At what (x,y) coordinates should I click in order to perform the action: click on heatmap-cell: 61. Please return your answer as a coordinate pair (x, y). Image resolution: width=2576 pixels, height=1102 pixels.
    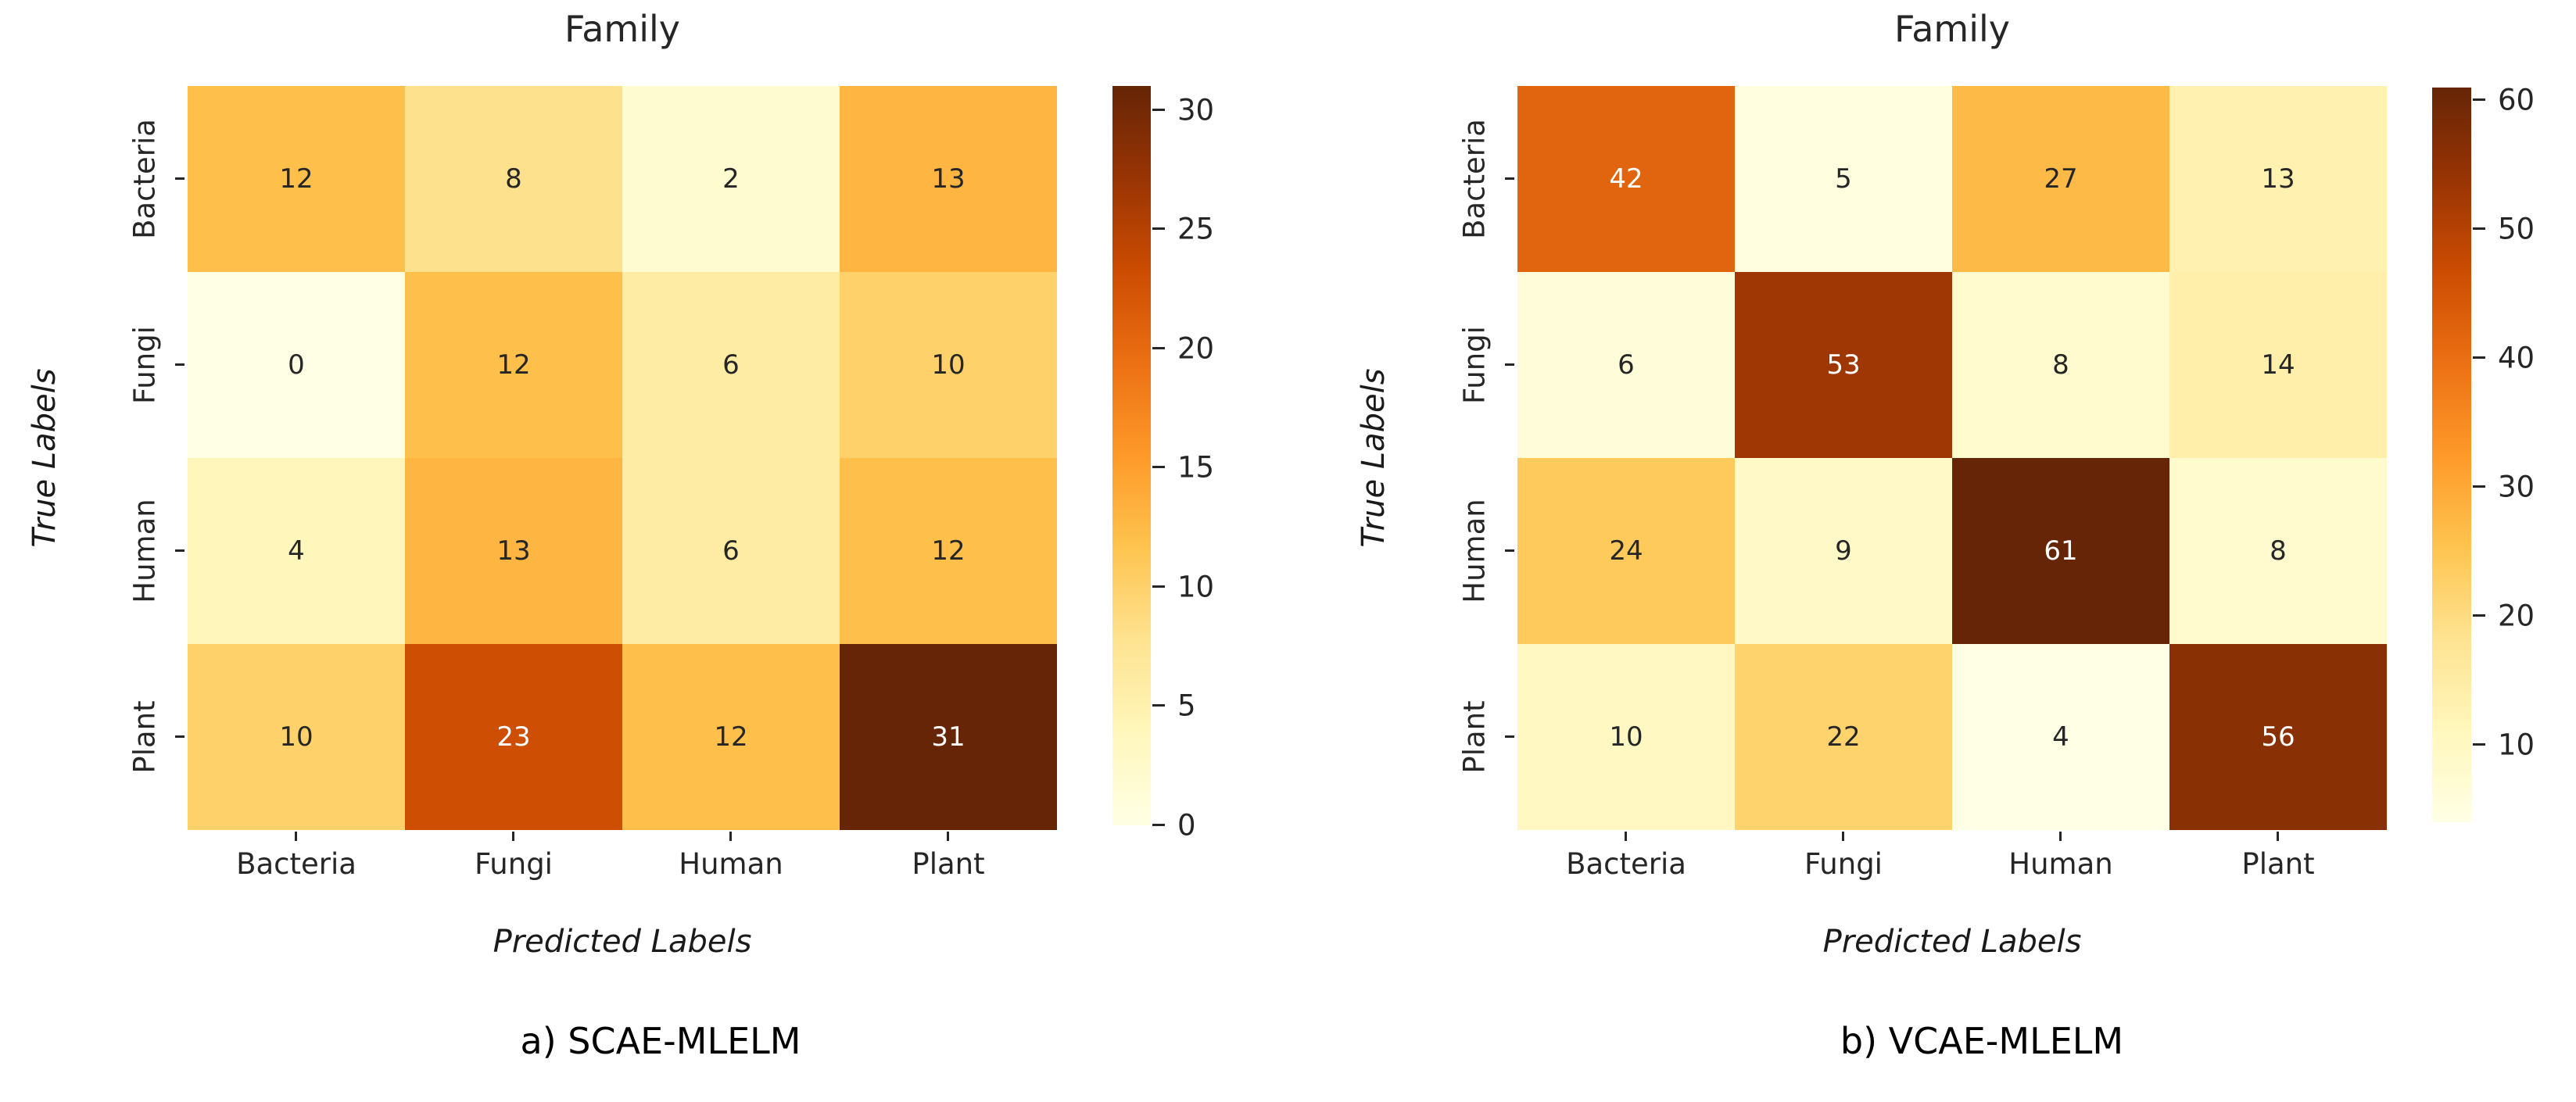
    Looking at the image, I should click on (2060, 551).